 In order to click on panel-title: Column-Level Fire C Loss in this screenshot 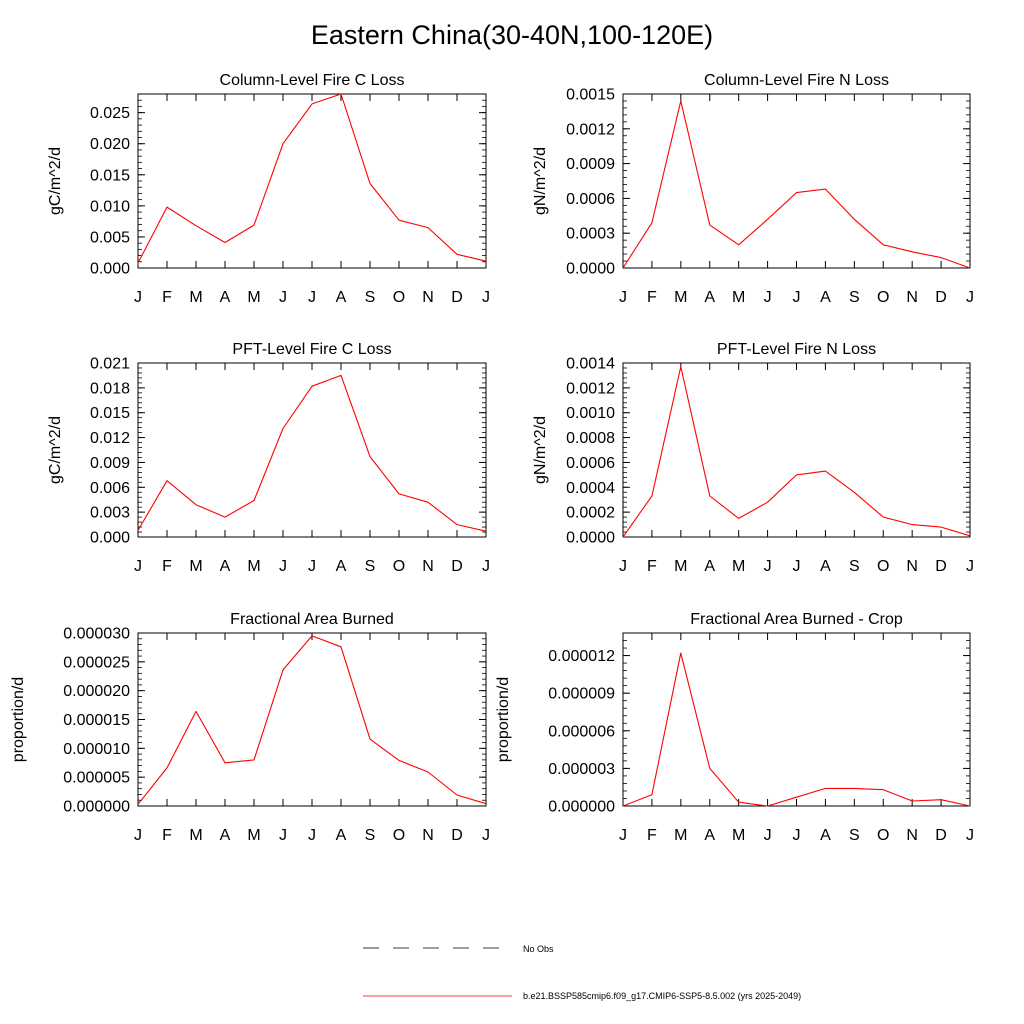, I will do `click(312, 80)`.